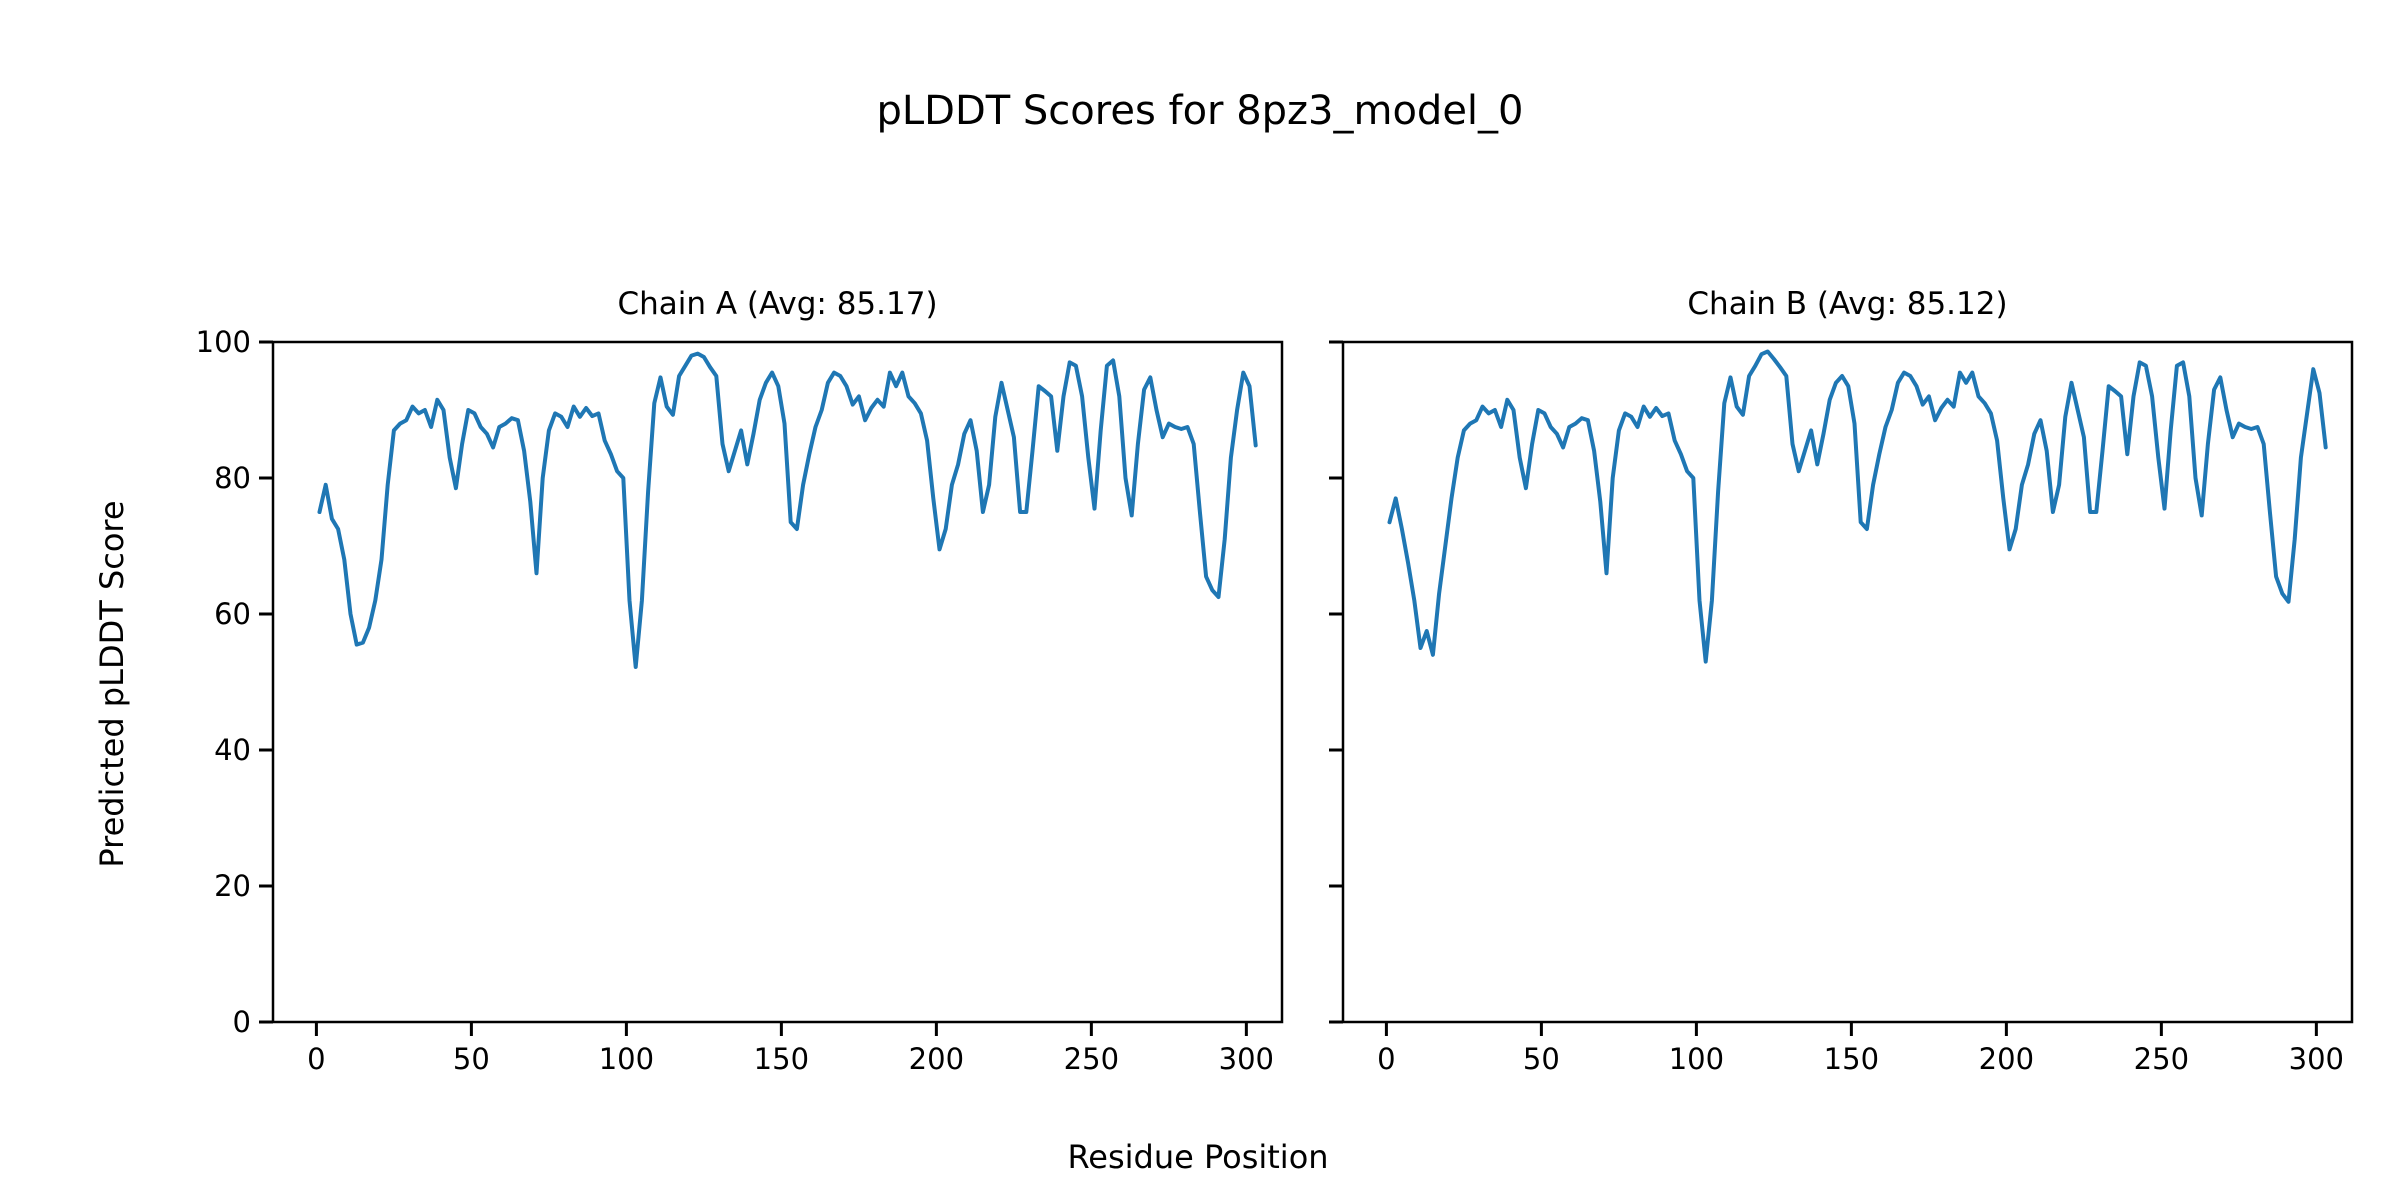 This screenshot has height=1200, width=2400. What do you see at coordinates (232, 750) in the screenshot?
I see `y-tick-label: 40` at bounding box center [232, 750].